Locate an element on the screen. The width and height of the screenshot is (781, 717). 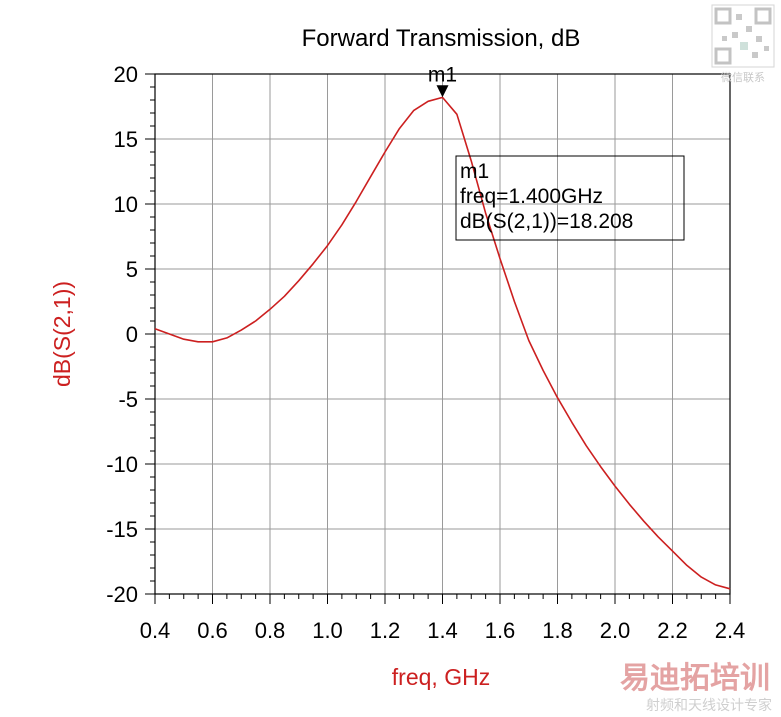
y-axis-title: dB(S(2,1)) is located at coordinates (62, 334).